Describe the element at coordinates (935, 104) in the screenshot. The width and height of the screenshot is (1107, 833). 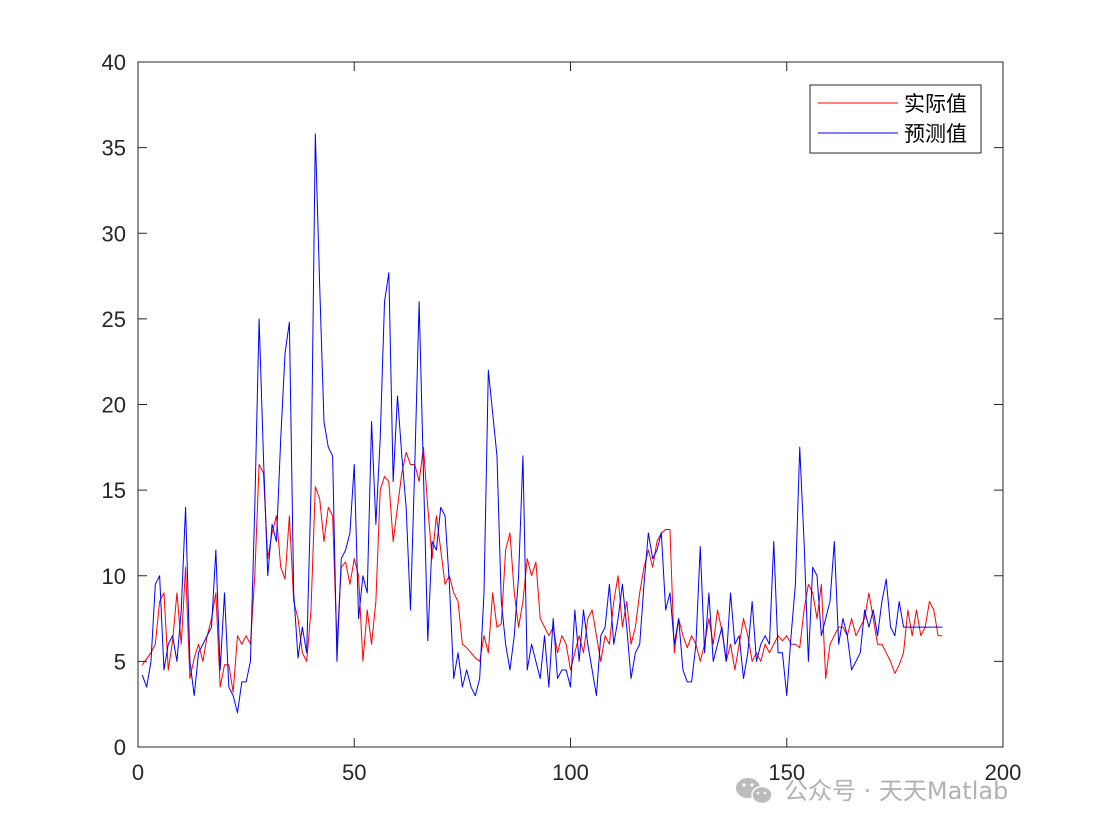
I see `legend-label-actual: 实际值` at that location.